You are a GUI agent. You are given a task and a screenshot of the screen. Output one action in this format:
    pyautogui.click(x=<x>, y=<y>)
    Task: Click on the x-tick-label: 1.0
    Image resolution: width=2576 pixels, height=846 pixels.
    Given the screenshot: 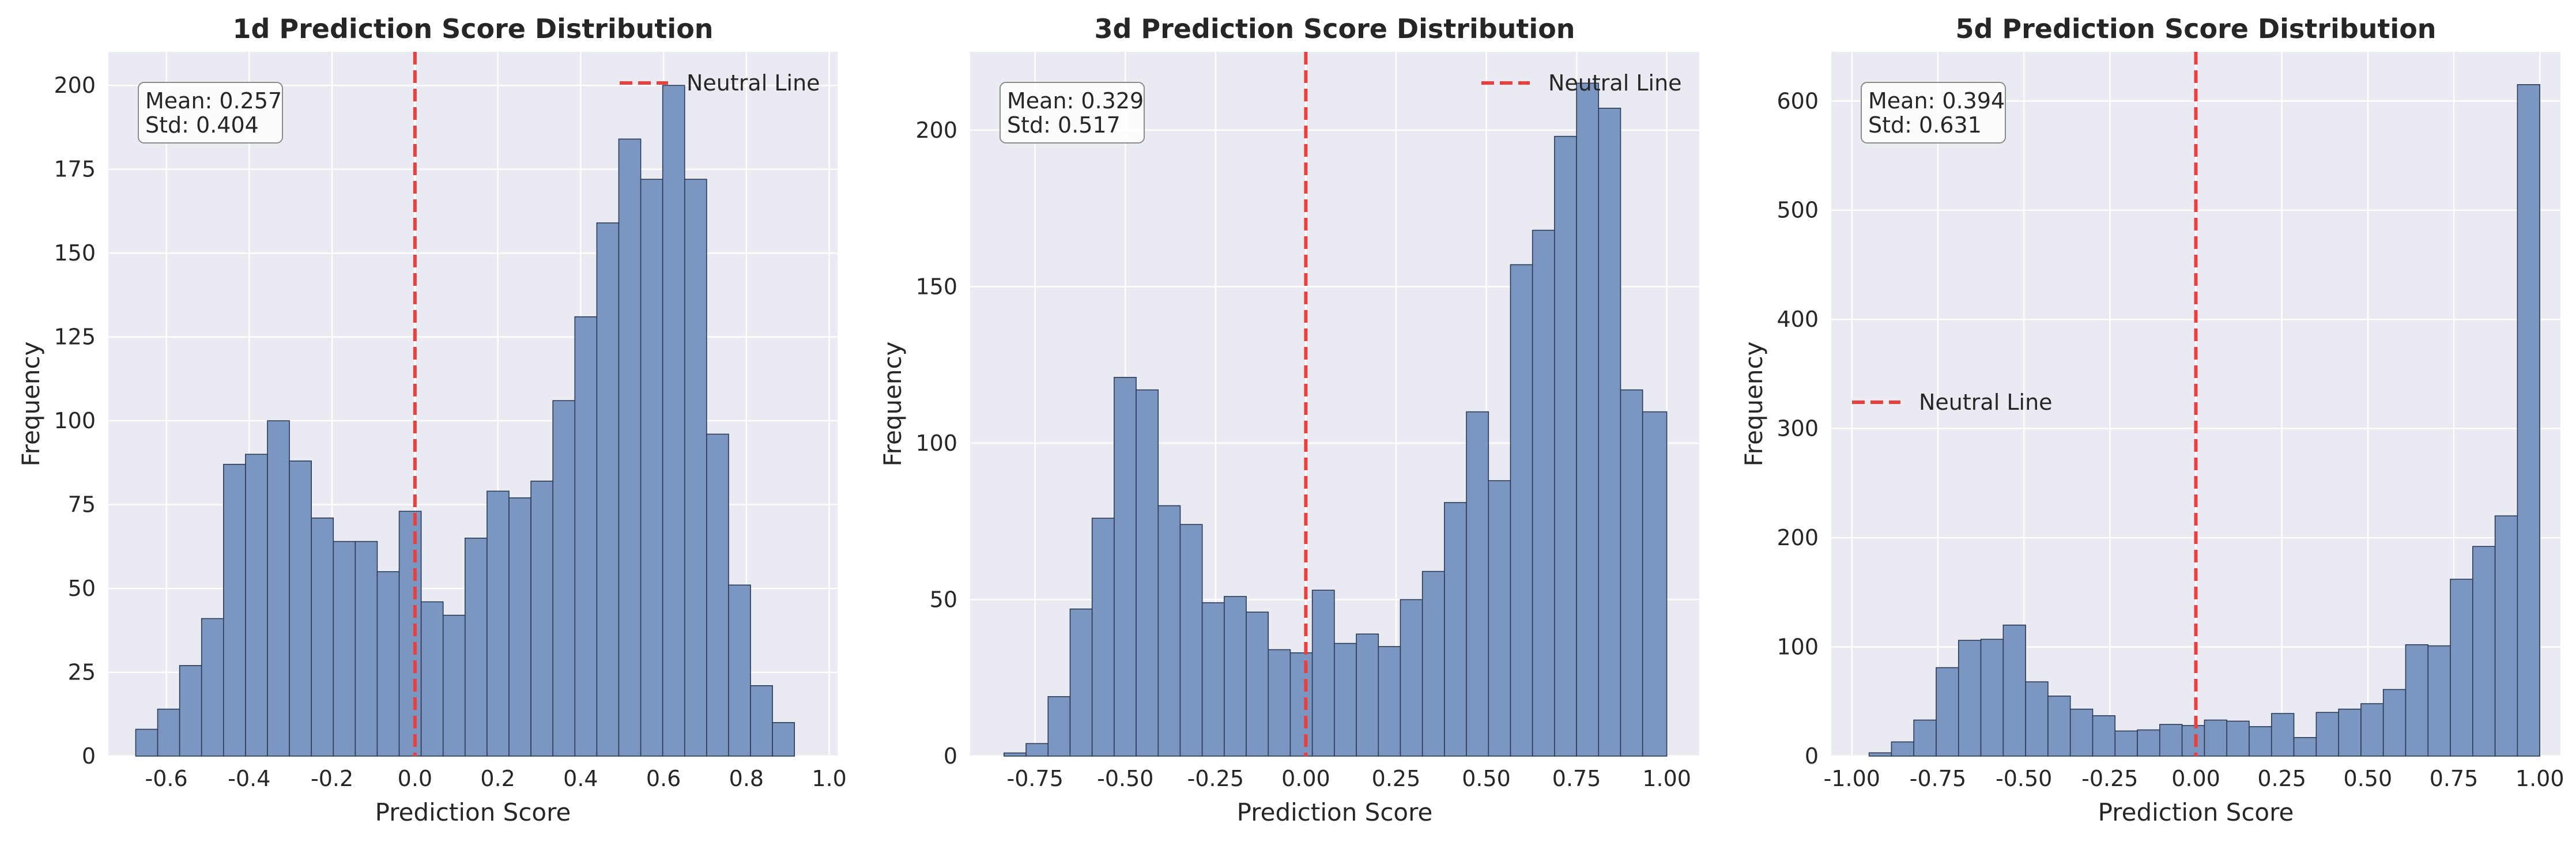 What is the action you would take?
    pyautogui.click(x=829, y=779)
    